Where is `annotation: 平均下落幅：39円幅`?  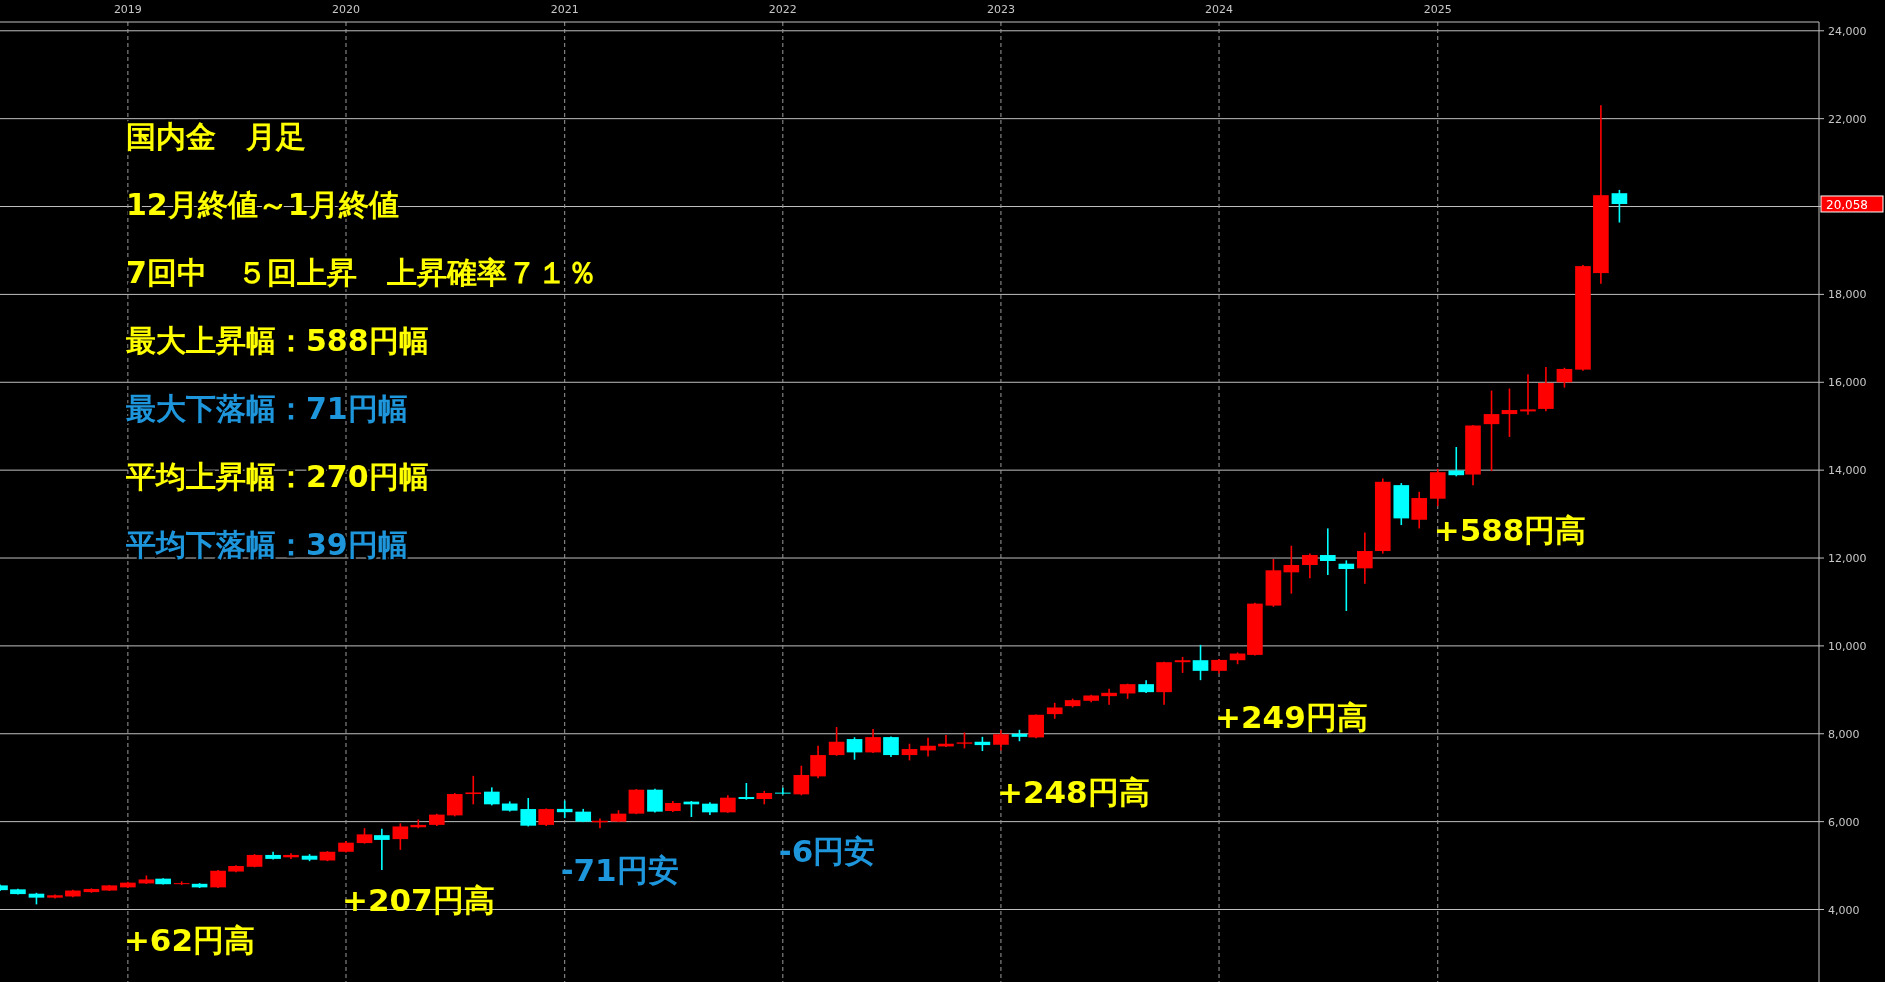 annotation: 平均下落幅：39円幅 is located at coordinates (266, 544).